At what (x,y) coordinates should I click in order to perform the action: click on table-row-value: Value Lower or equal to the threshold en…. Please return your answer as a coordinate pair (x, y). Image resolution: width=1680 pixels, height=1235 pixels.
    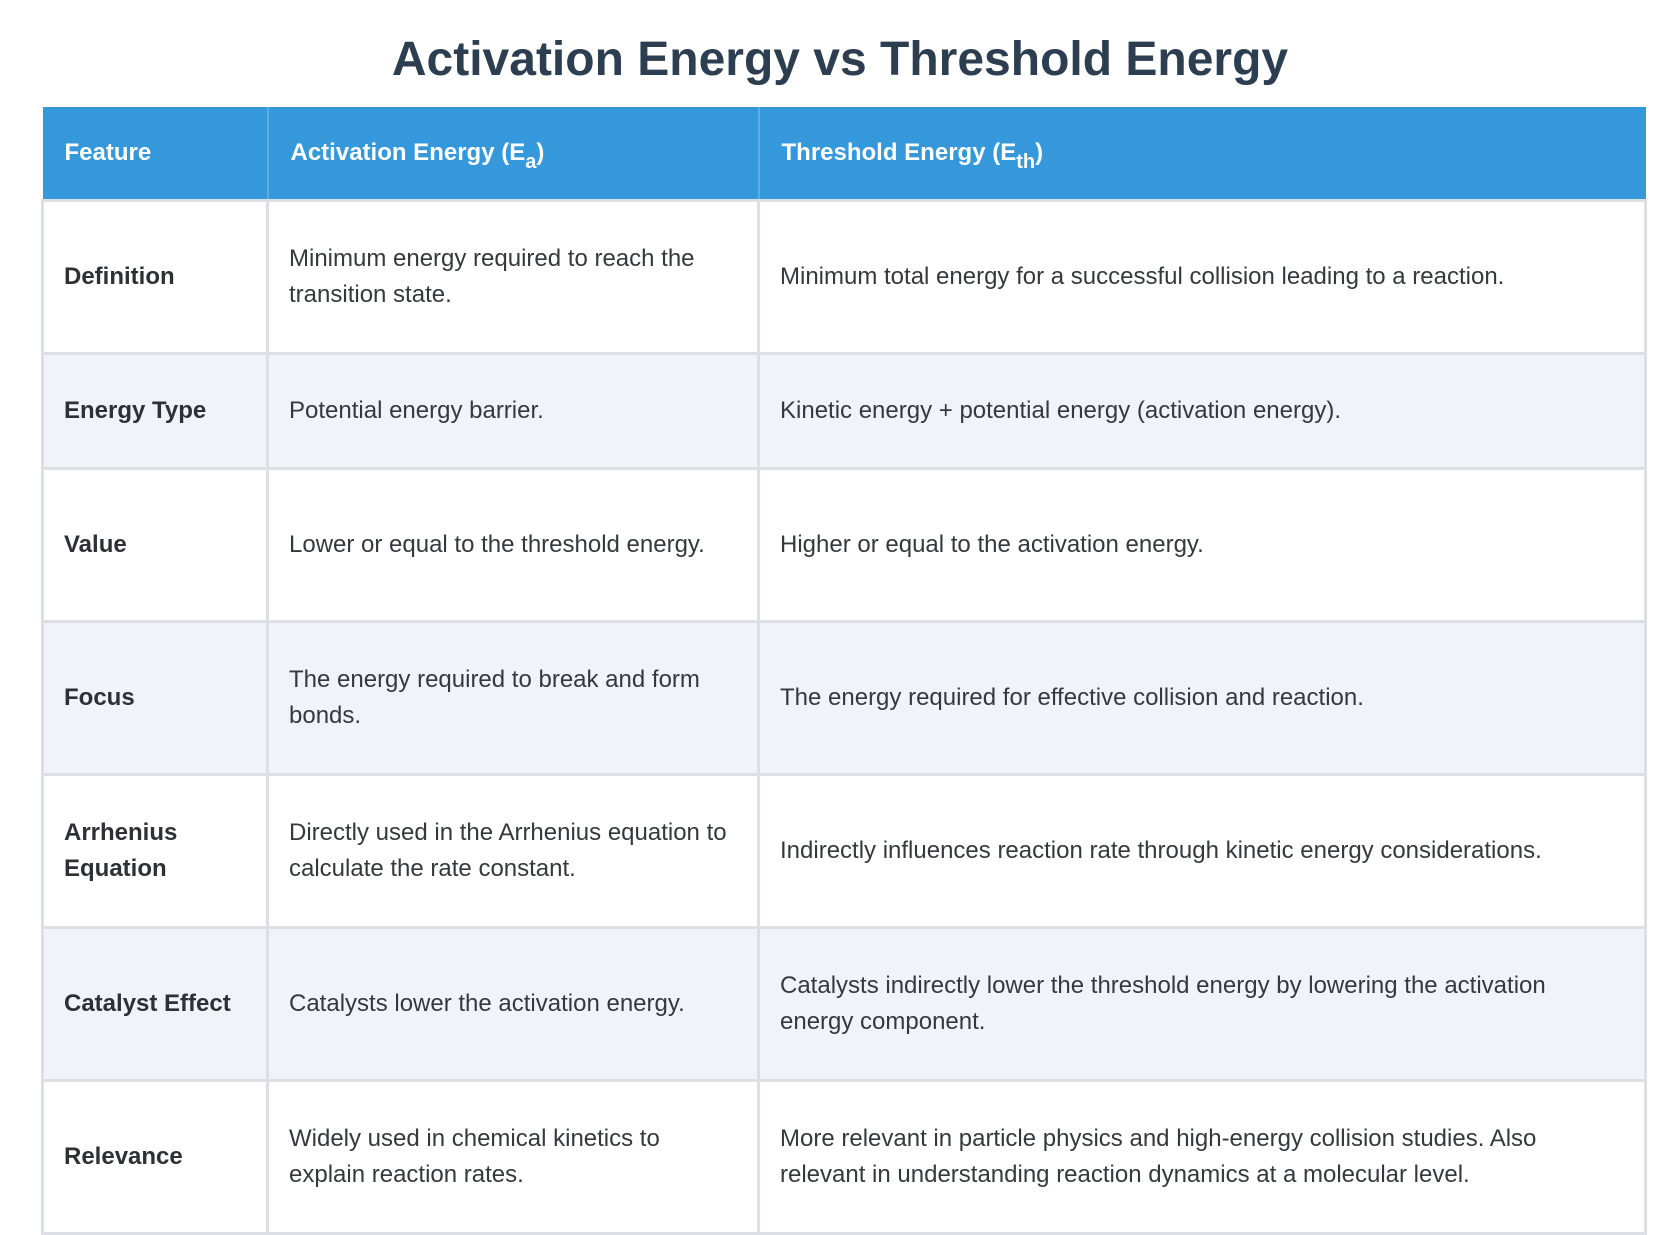
    Looking at the image, I should click on (844, 545).